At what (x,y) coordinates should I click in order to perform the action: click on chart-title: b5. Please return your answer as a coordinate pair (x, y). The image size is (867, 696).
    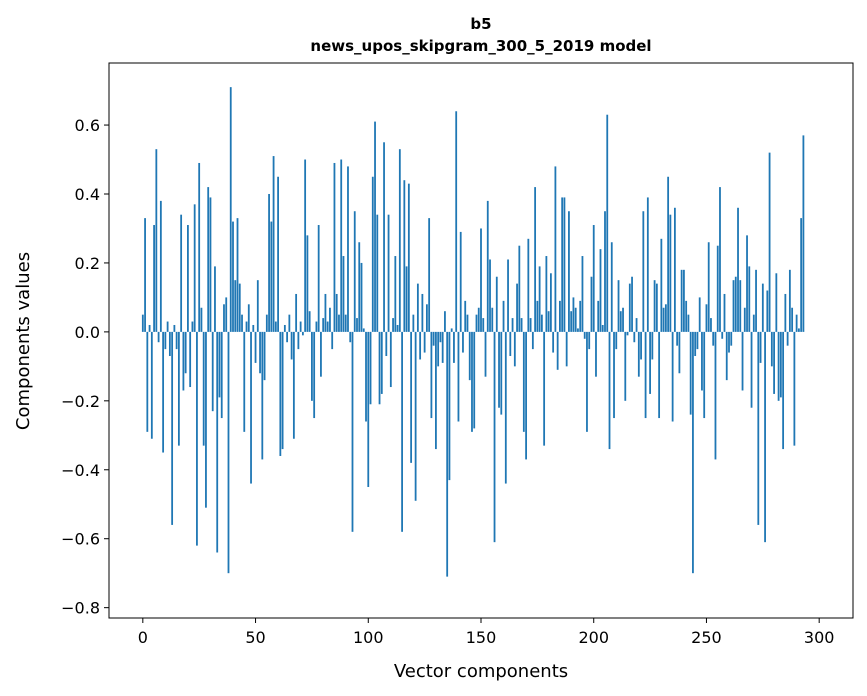
    Looking at the image, I should click on (480, 24).